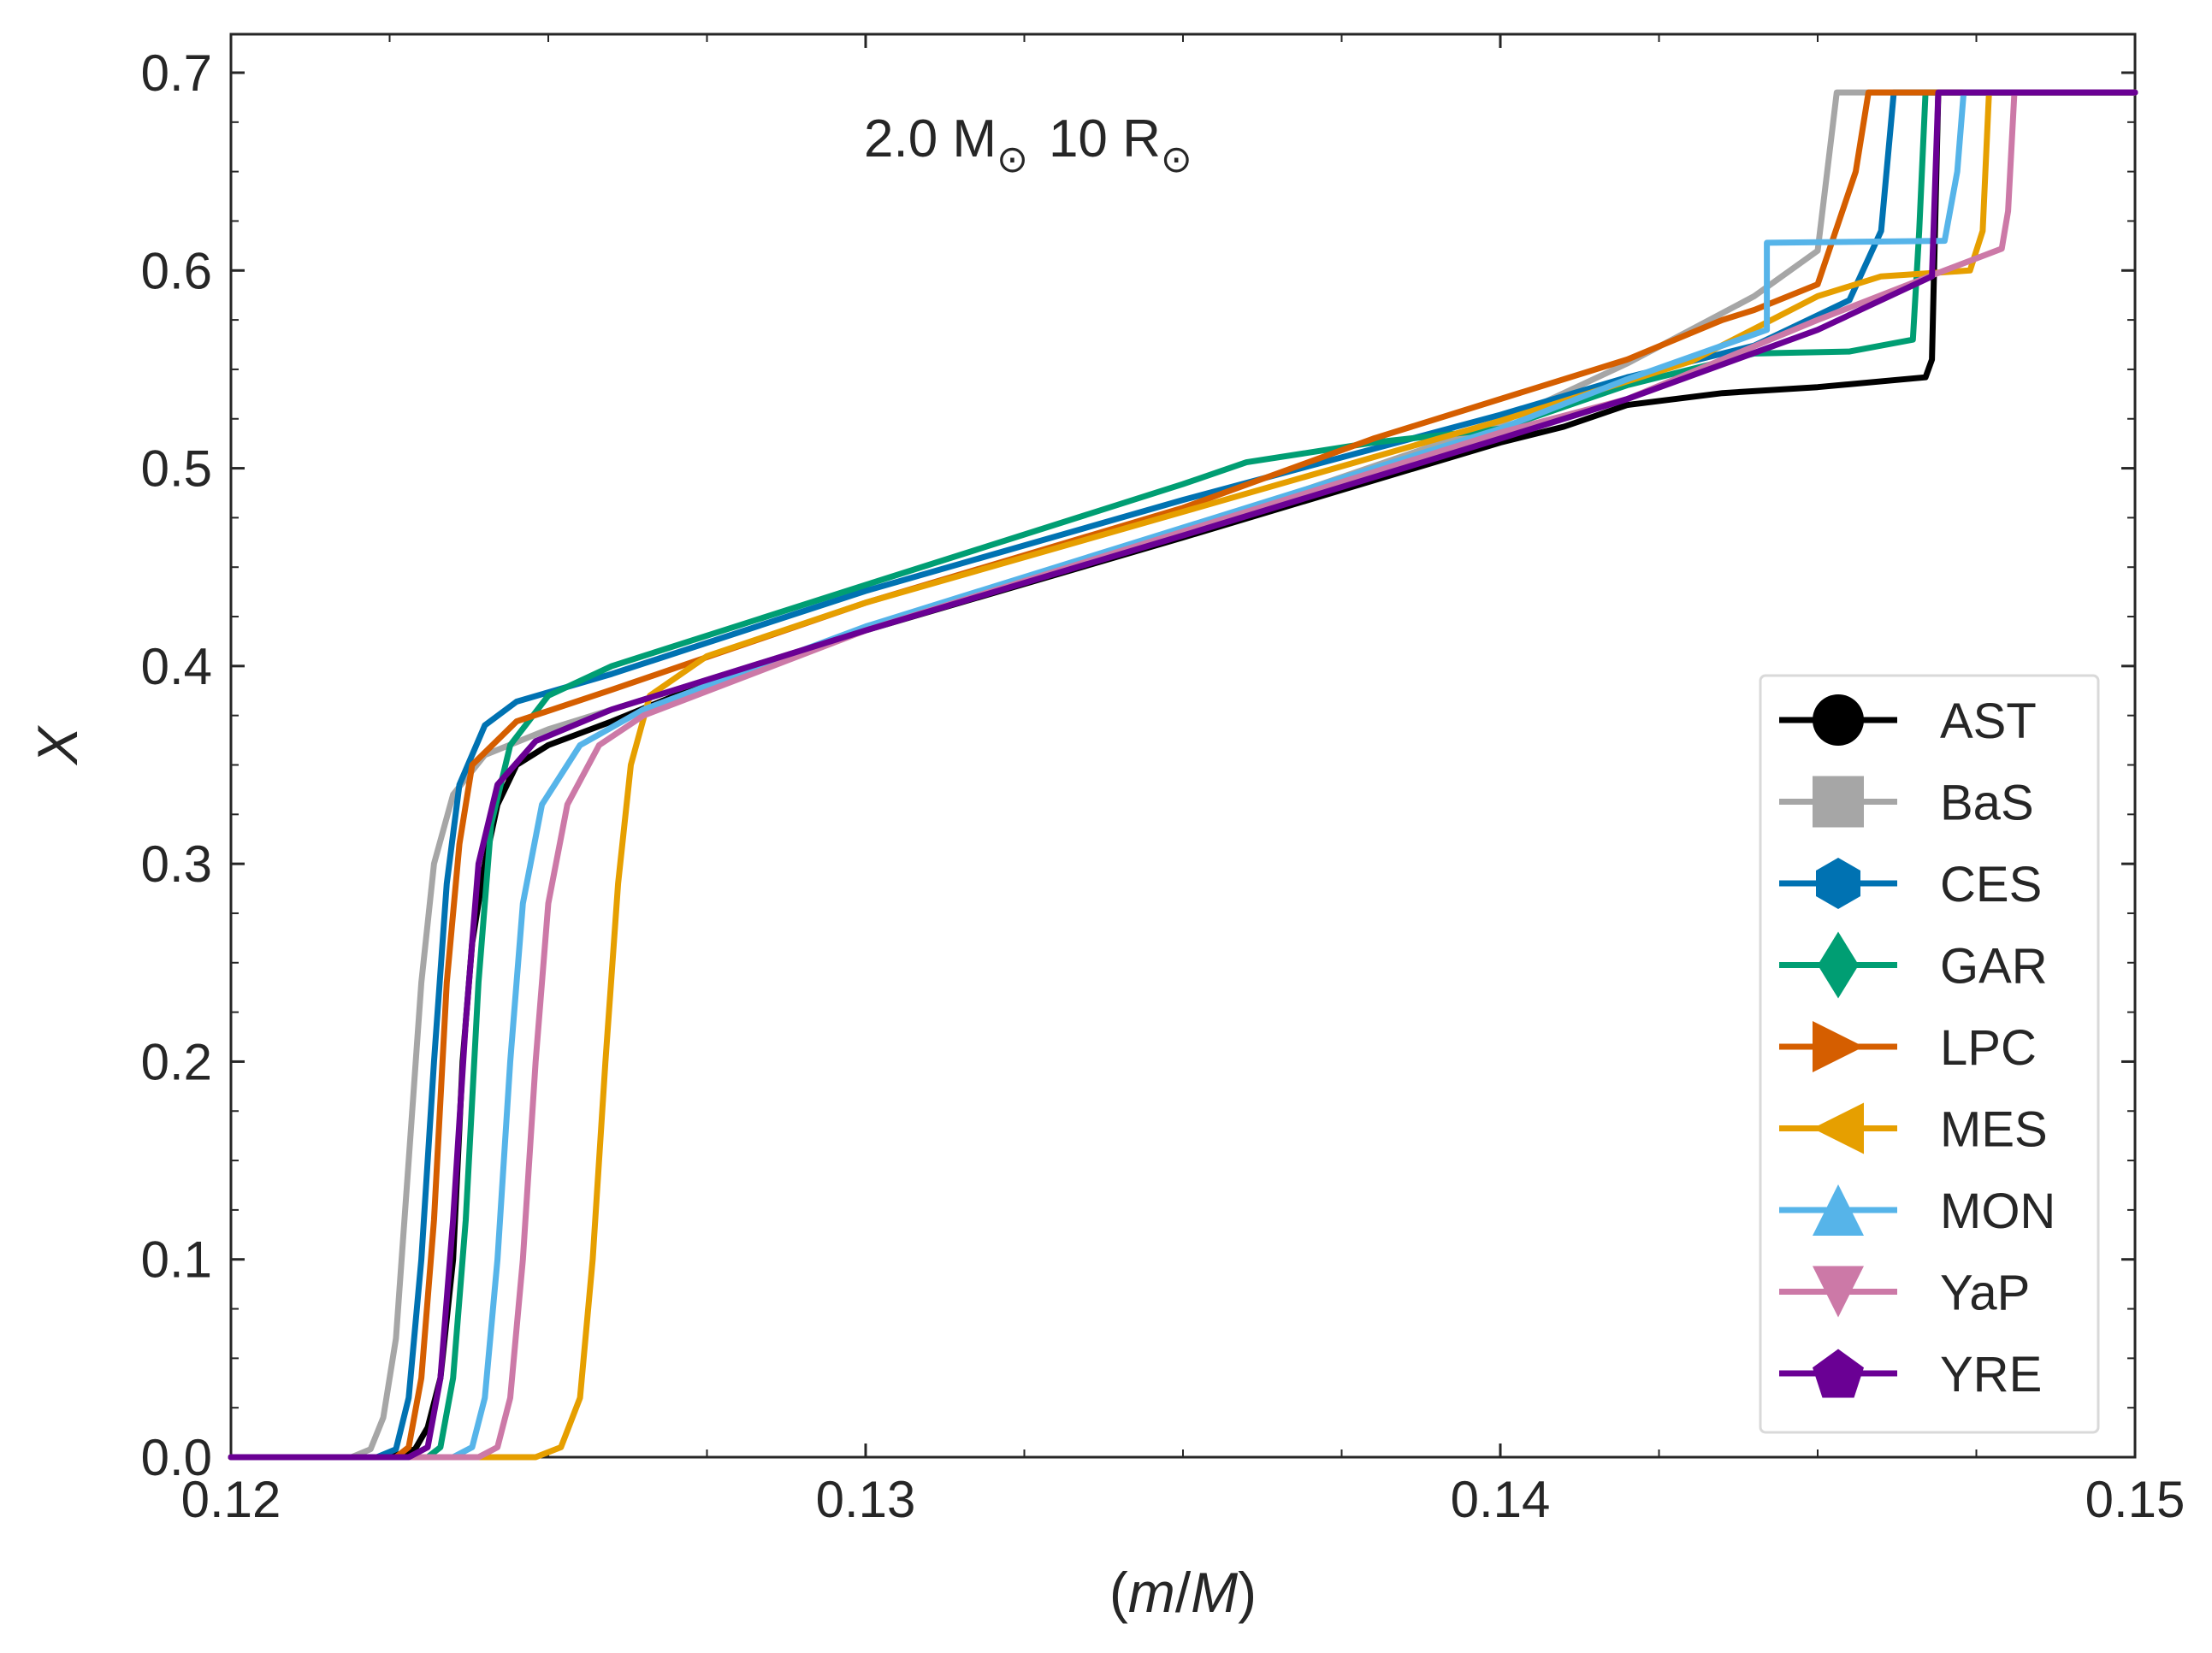 Image resolution: width=2212 pixels, height=1653 pixels. I want to click on legend: AST BaS CES GAR LPC MES MON YaP YRE, so click(1929, 1054).